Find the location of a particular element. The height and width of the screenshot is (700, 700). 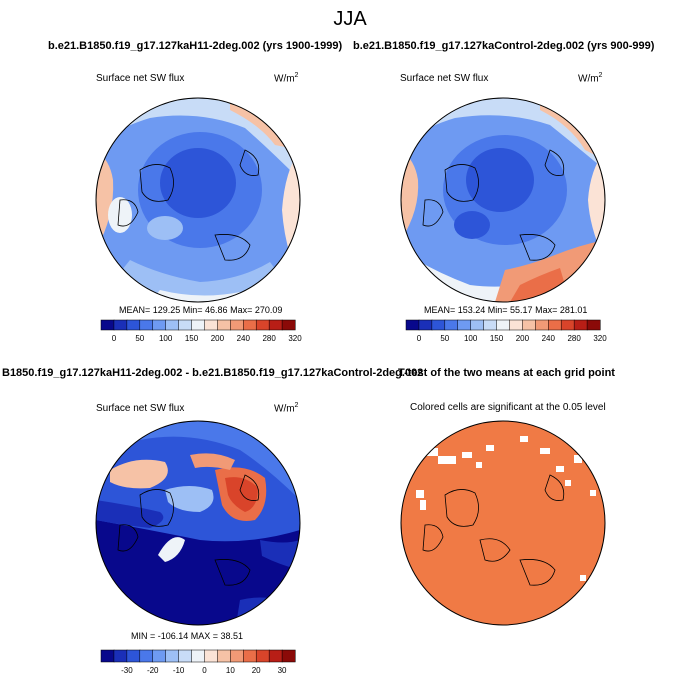

panel1-stats: MEAN= 129.25 Min= 46.86 Max= 270.09 is located at coordinates (201, 310).